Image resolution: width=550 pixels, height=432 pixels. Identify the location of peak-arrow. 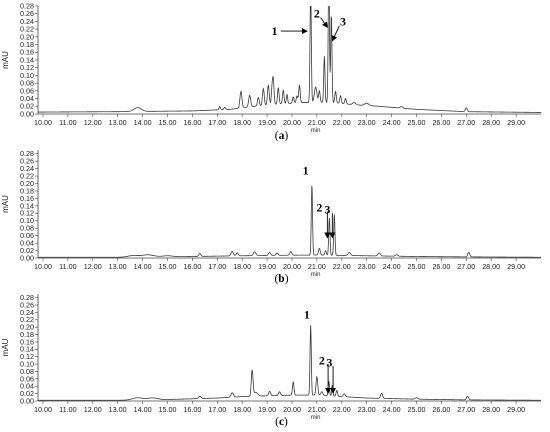
(324, 23).